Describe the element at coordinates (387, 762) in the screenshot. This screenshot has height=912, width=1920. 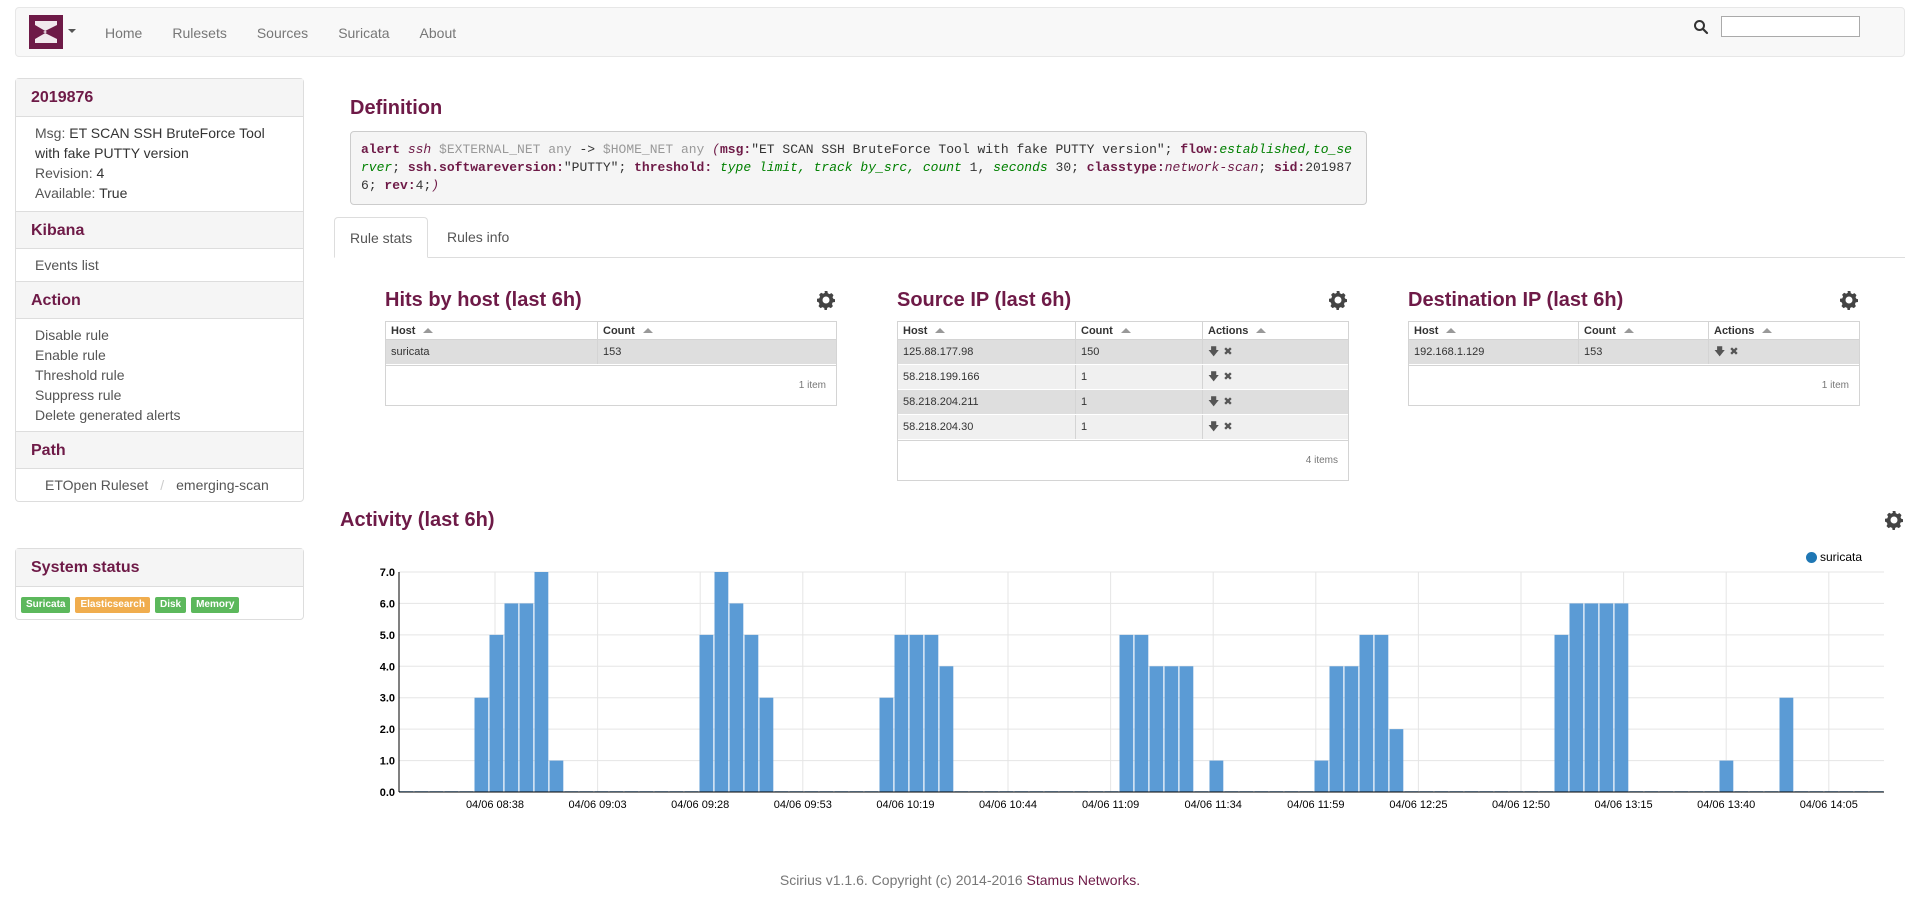
I see `y-tick-label: 1.0` at that location.